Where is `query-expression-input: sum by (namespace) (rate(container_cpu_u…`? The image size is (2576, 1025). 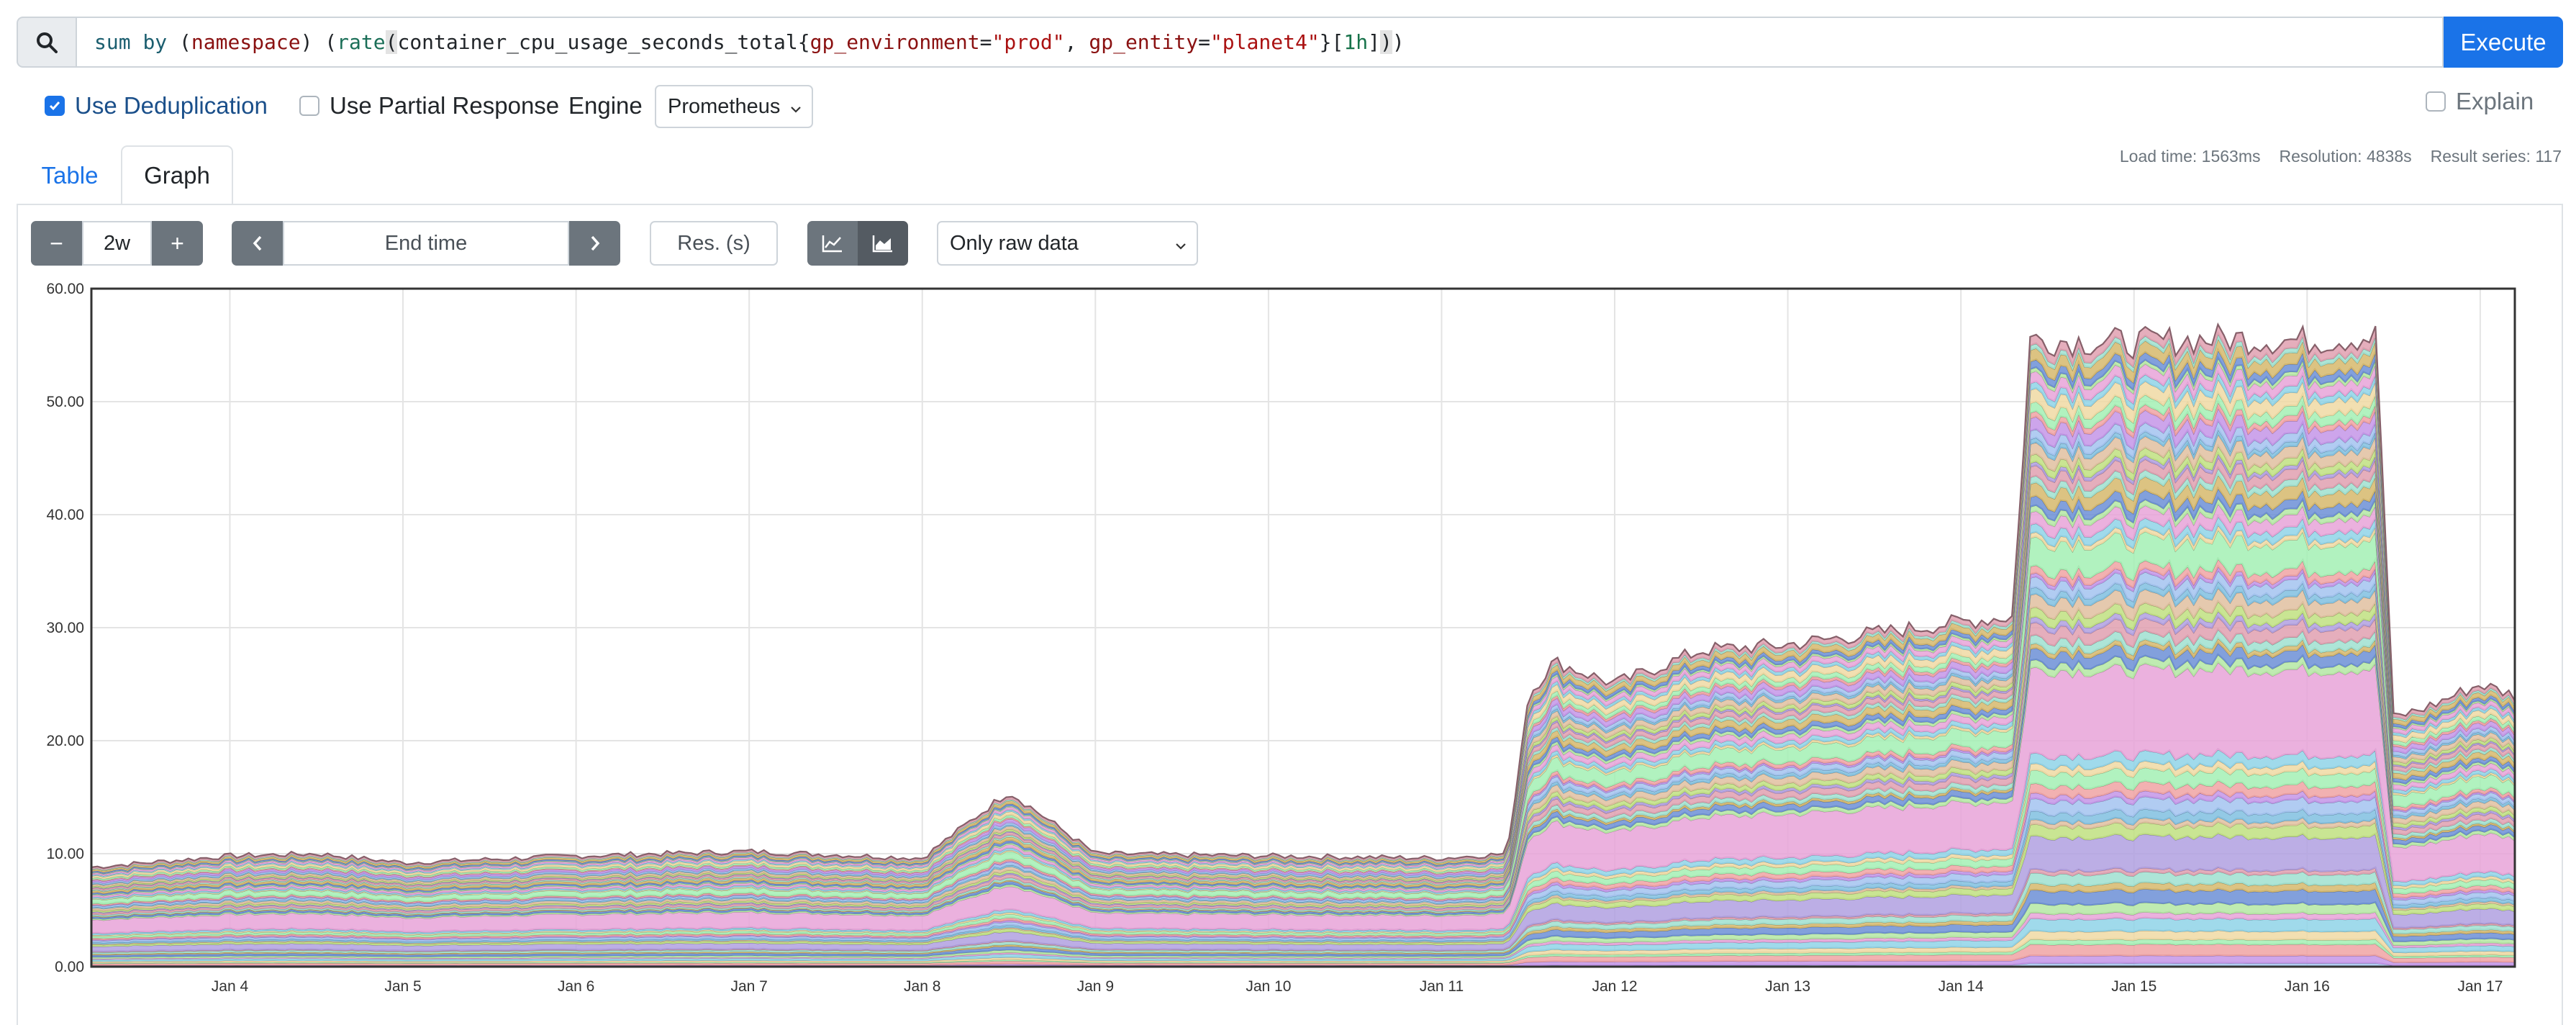
query-expression-input: sum by (namespace) (rate(container_cpu_u… is located at coordinates (1260, 42).